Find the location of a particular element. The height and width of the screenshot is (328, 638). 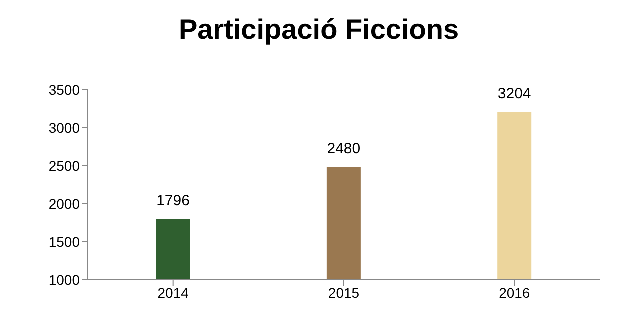

data-label: 2480 is located at coordinates (344, 149).